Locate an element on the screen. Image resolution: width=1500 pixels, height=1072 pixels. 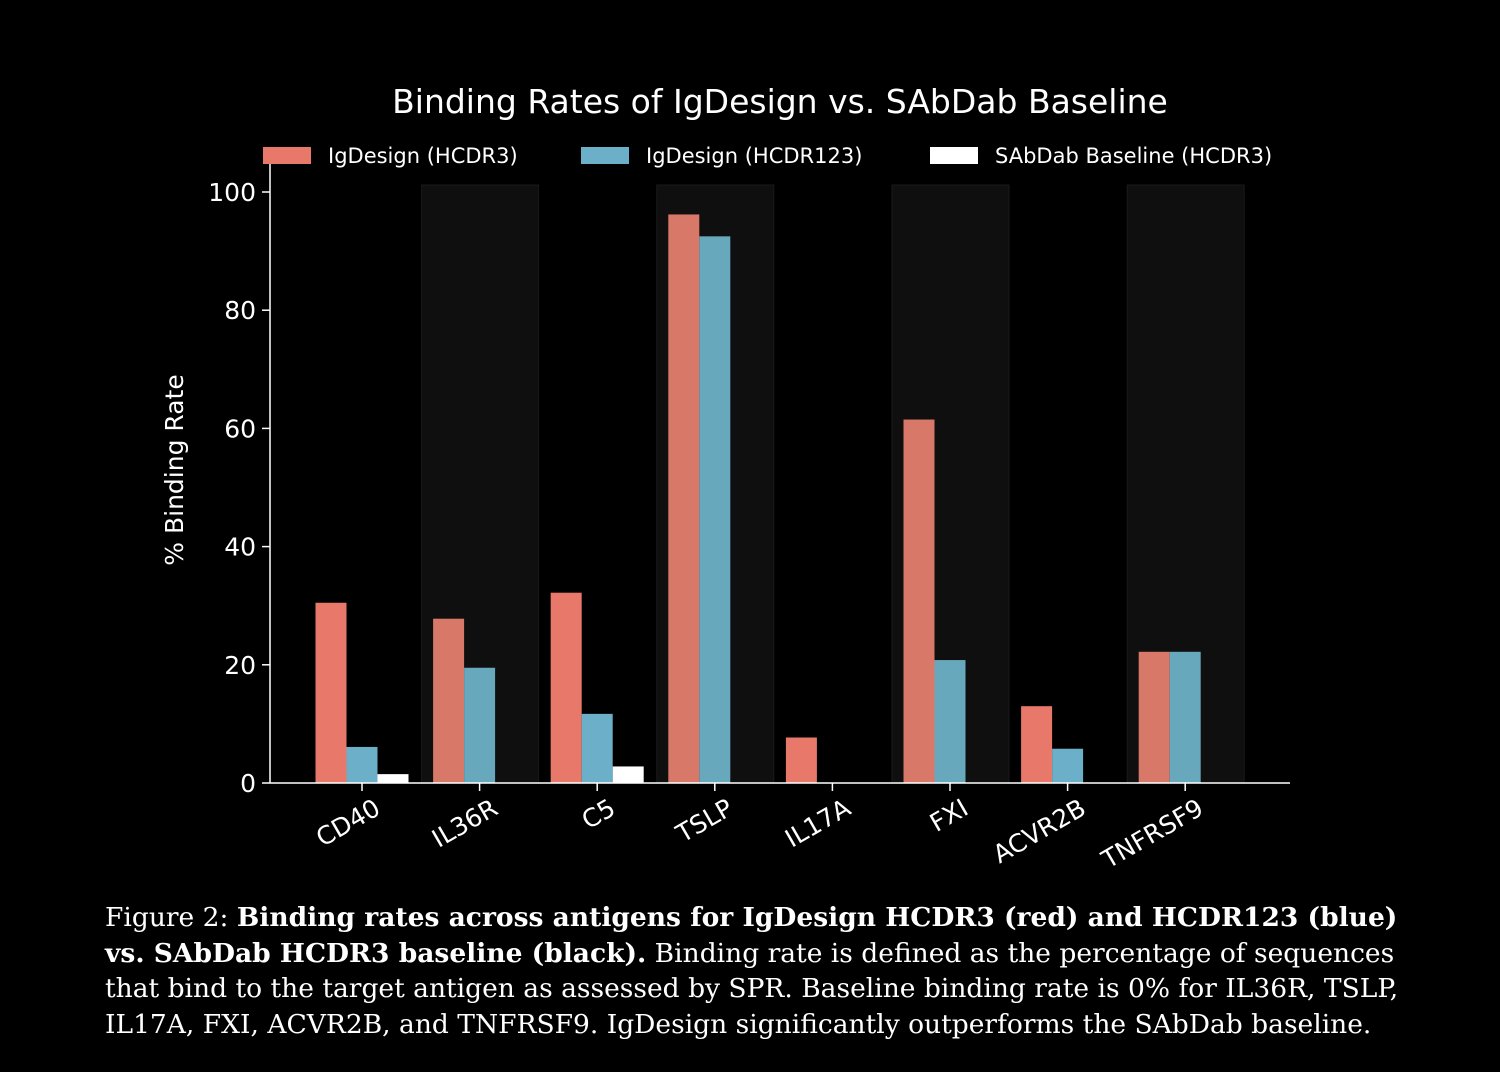
y-tick-label-0: 0 is located at coordinates (248, 783).